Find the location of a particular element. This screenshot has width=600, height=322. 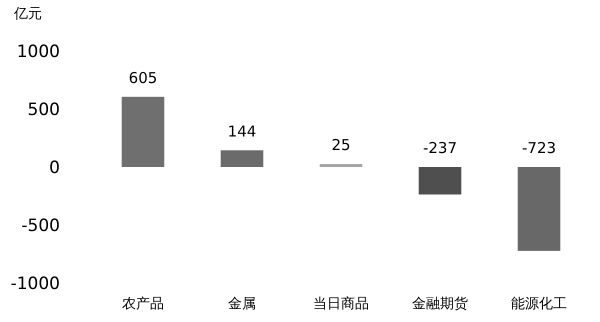

x-tick-label: 金融期货 is located at coordinates (440, 304).